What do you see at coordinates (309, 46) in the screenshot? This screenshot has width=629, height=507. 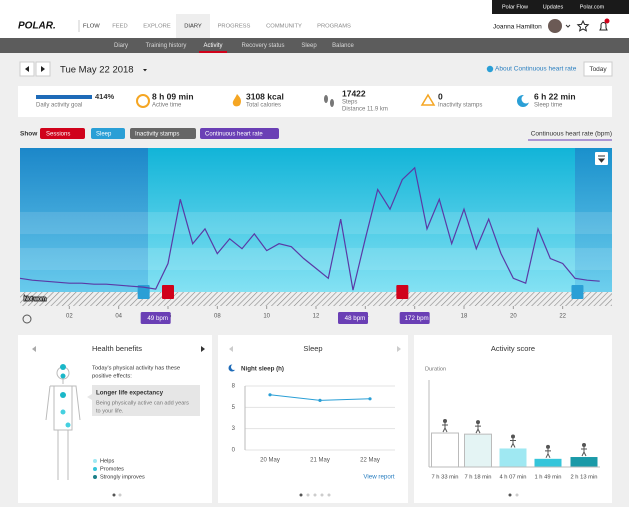 I see `subnav-item: Sleep` at bounding box center [309, 46].